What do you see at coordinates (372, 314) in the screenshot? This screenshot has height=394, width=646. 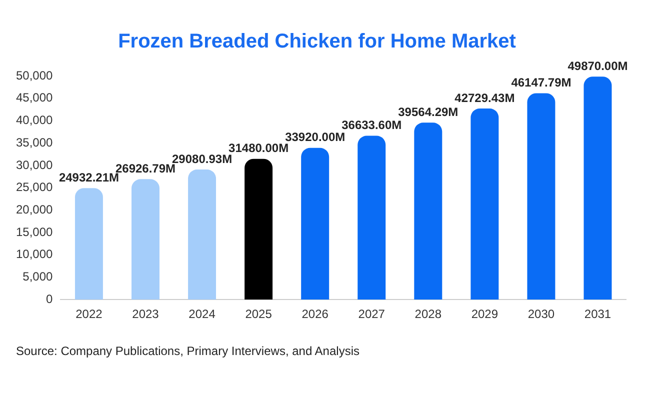 I see `x-tick-label: 2027` at bounding box center [372, 314].